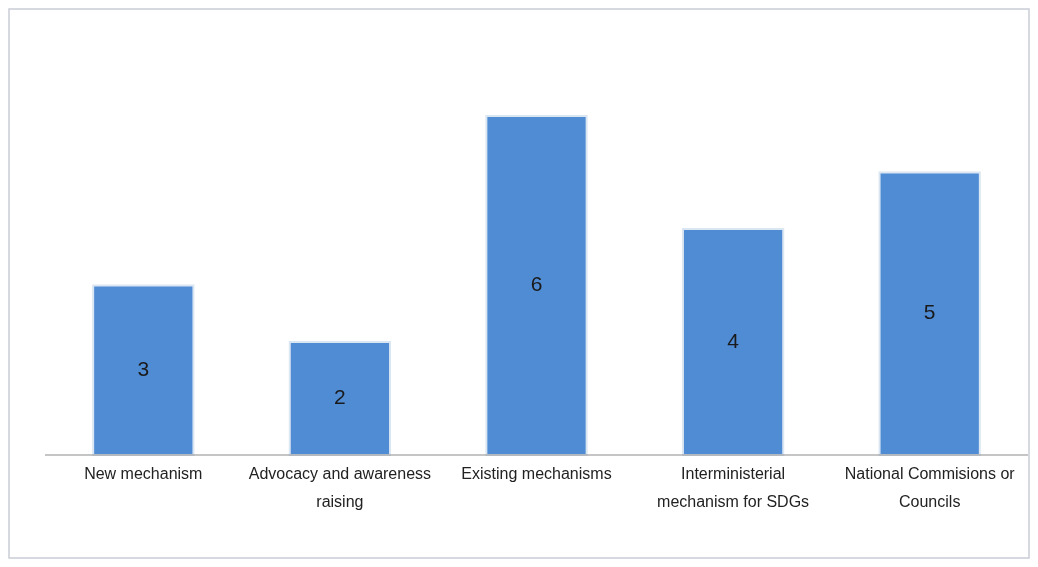 The width and height of the screenshot is (1038, 567). I want to click on x-tick-label: Interministerial mechanism for SDGs, so click(733, 487).